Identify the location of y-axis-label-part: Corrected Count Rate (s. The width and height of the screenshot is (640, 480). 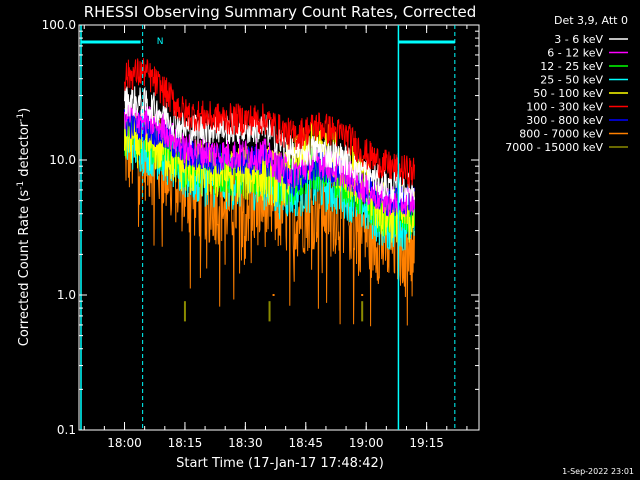
(24, 268).